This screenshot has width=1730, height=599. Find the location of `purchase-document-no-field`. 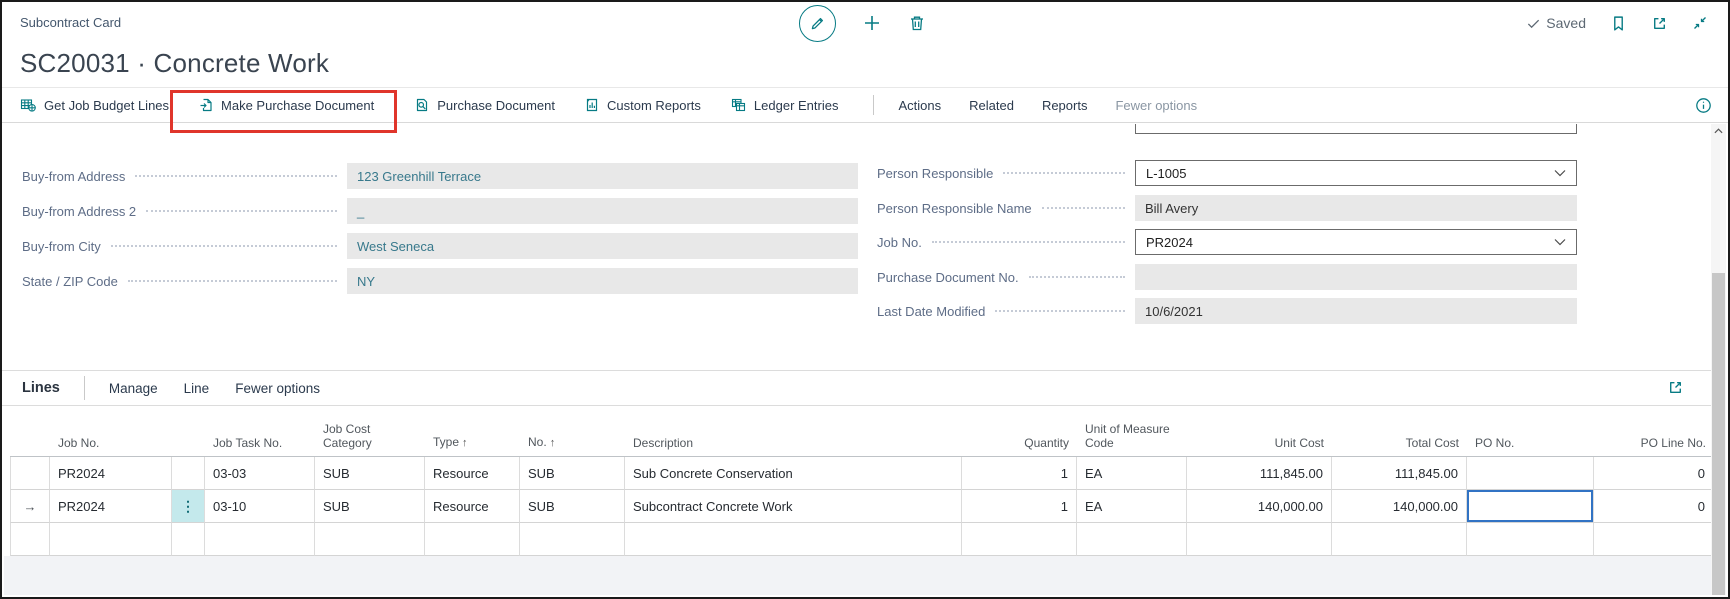

purchase-document-no-field is located at coordinates (1356, 277).